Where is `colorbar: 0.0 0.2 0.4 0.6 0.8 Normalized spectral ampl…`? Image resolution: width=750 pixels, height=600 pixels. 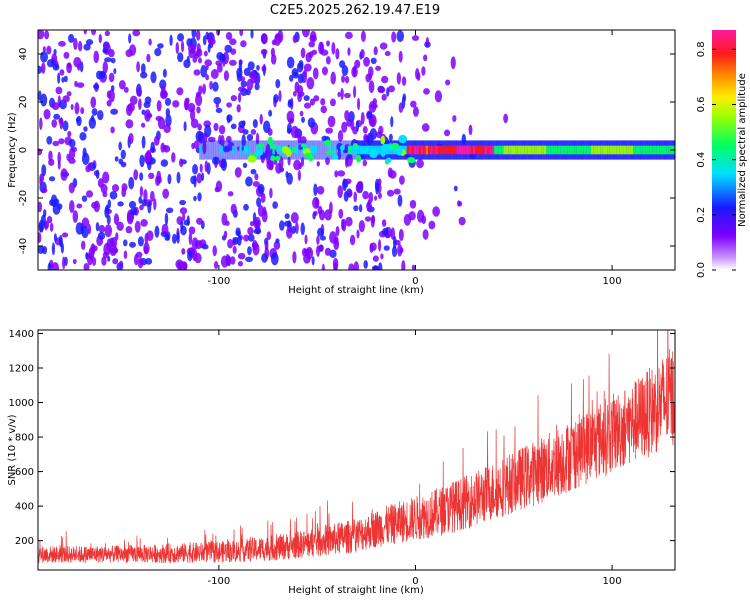
colorbar: 0.0 0.2 0.4 0.6 0.8 Normalized spectral ampl… is located at coordinates (722, 154).